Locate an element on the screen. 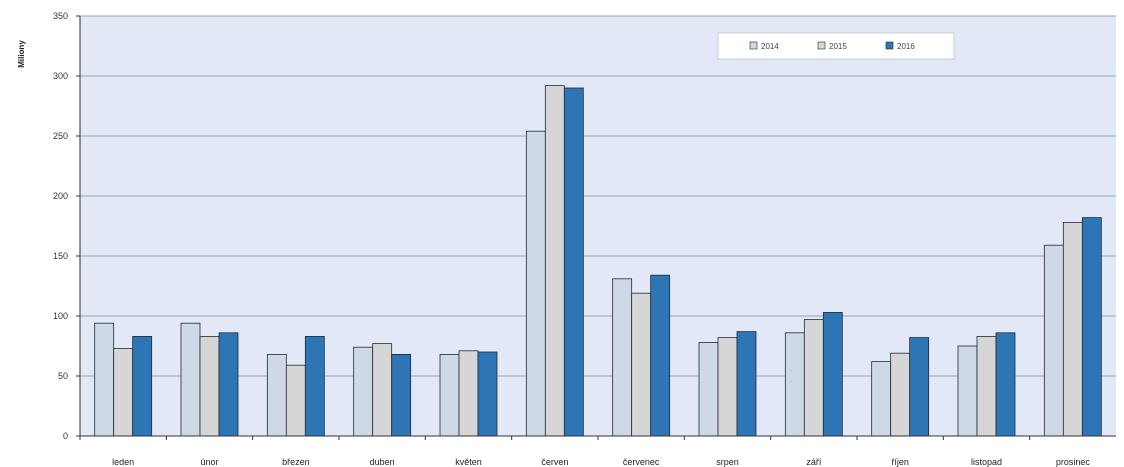 The width and height of the screenshot is (1124, 467). legend-label-2016: 2016 is located at coordinates (906, 46).